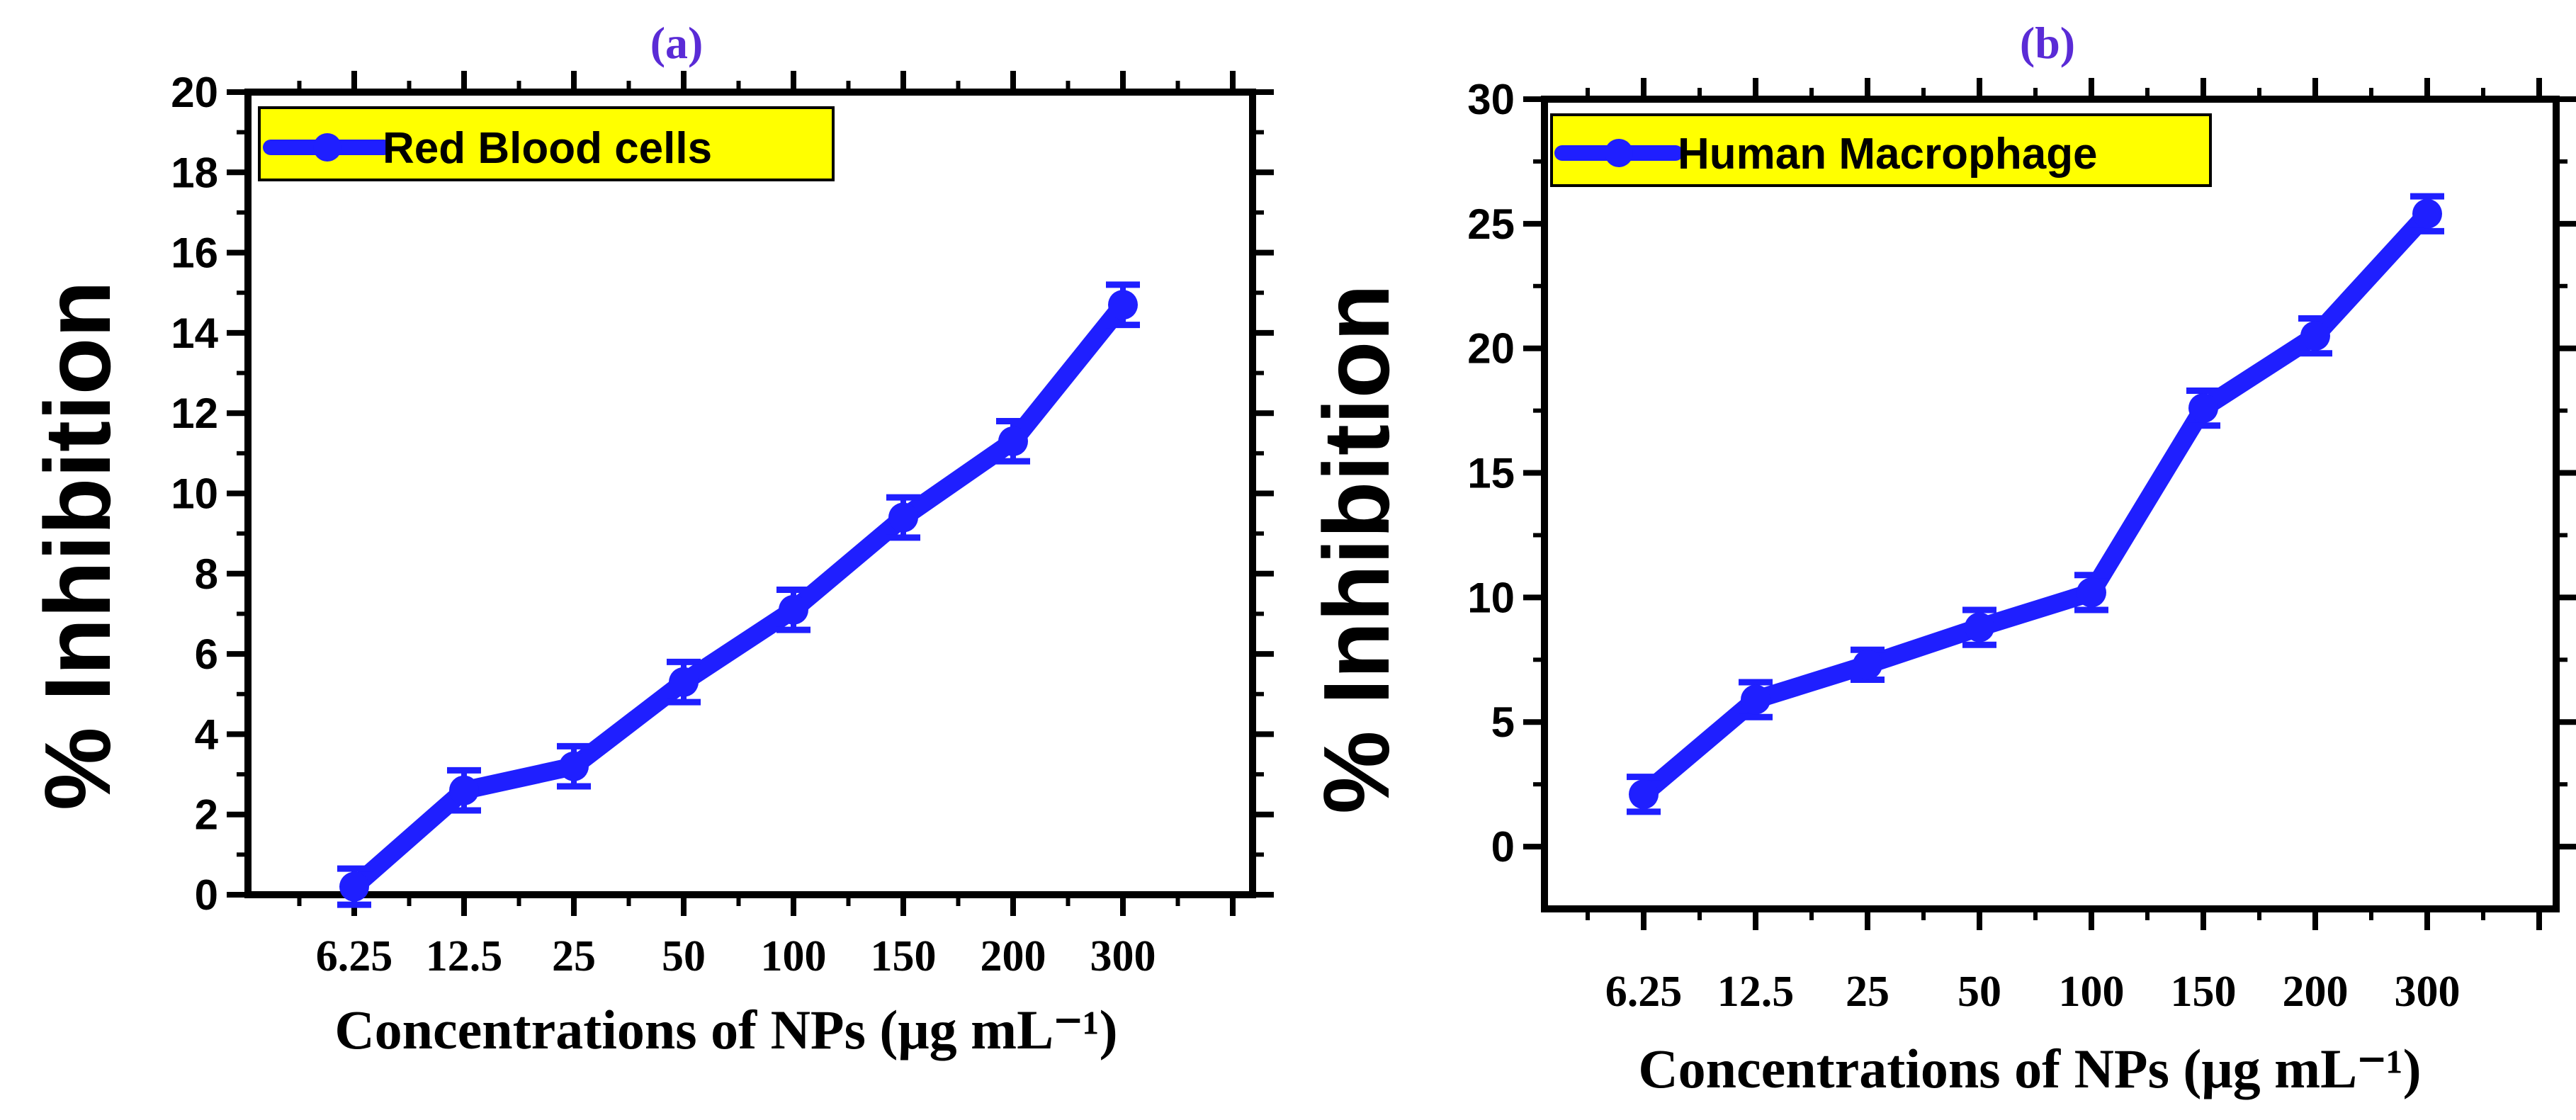 The width and height of the screenshot is (2576, 1120). What do you see at coordinates (1979, 992) in the screenshot?
I see `x-tick-label-b: 50` at bounding box center [1979, 992].